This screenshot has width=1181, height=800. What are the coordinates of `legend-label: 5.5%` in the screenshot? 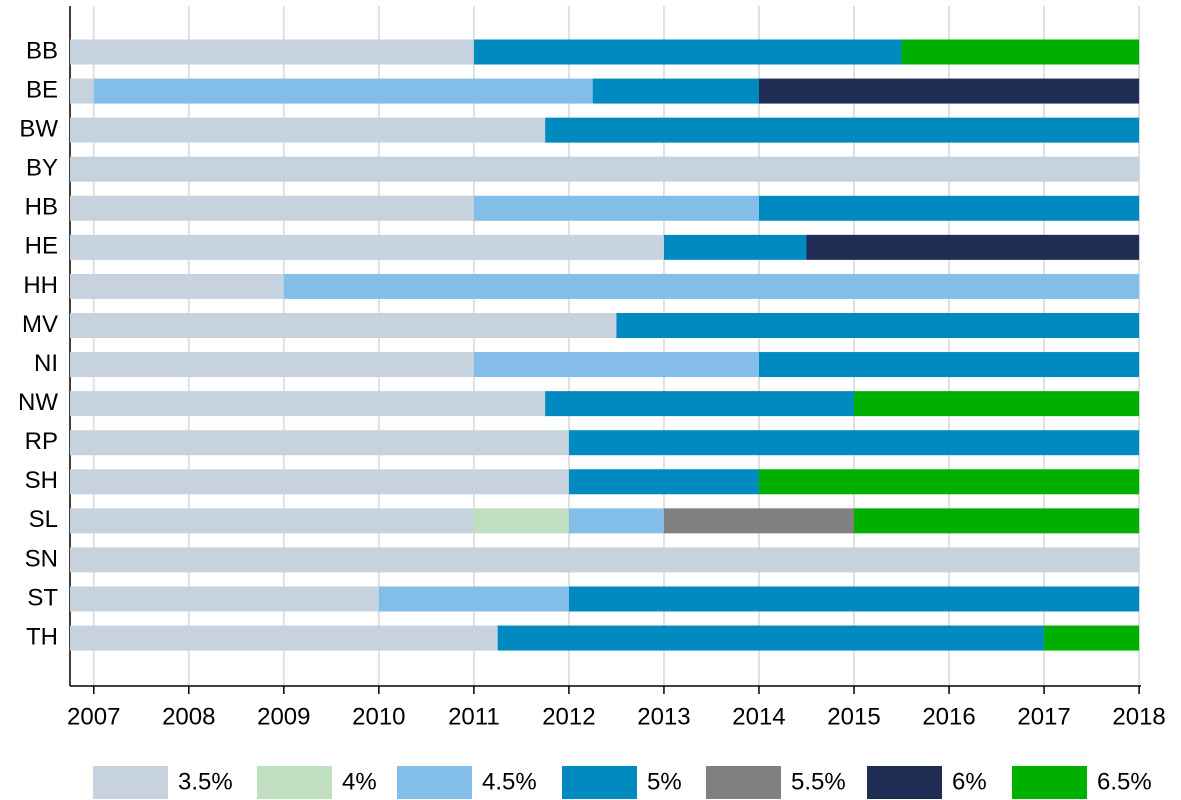 It's located at (818, 781).